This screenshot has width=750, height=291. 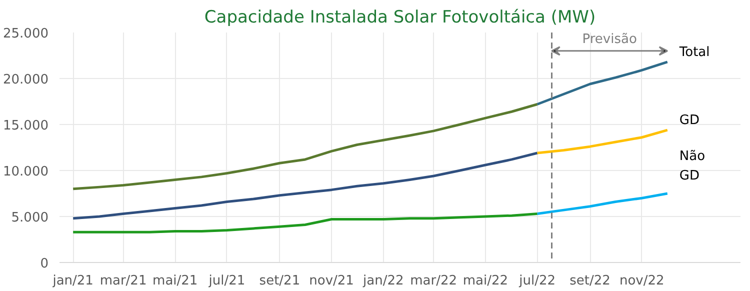 What do you see at coordinates (26, 172) in the screenshot?
I see `y-tick-label: 10.000` at bounding box center [26, 172].